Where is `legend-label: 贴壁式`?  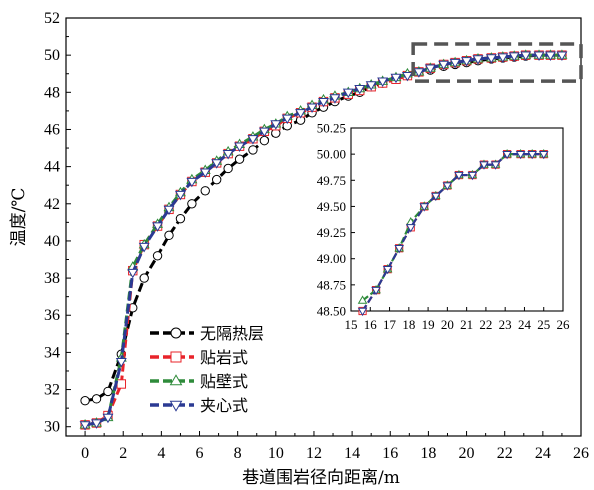
legend-label: 贴壁式 is located at coordinates (224, 381).